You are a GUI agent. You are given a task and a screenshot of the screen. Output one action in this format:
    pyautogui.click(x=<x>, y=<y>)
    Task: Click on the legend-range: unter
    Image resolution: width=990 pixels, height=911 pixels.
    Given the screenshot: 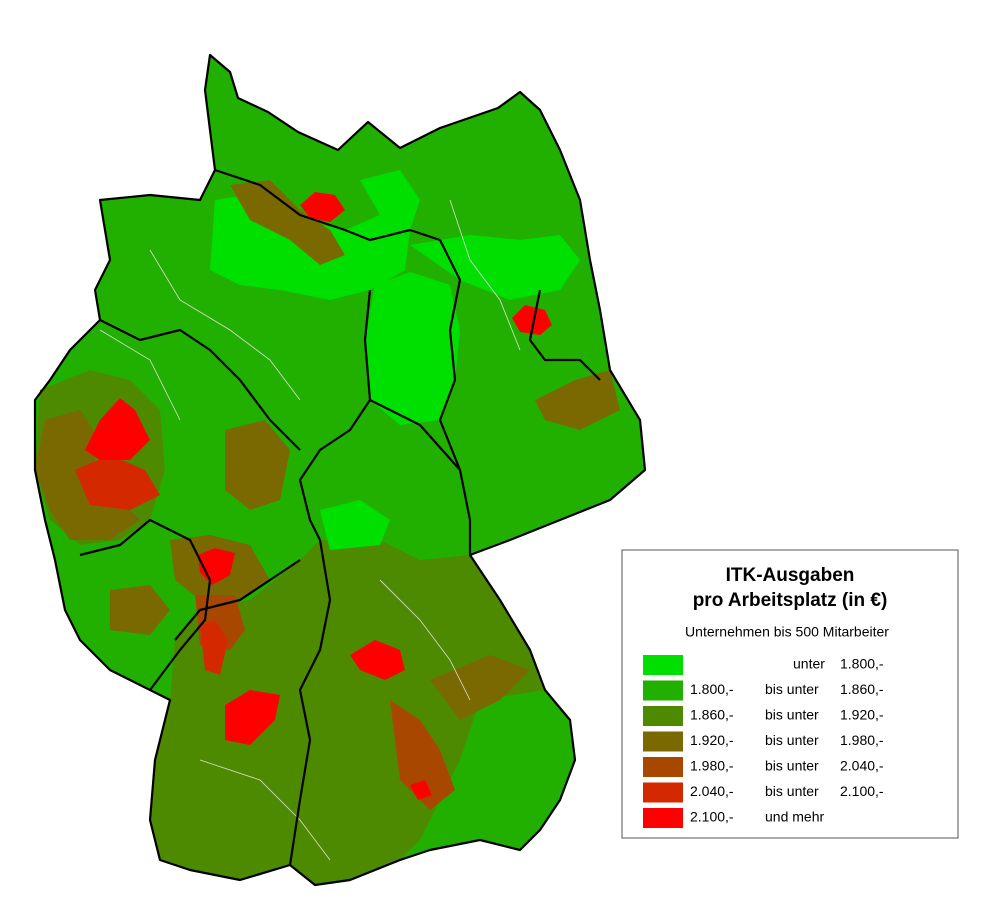 What is the action you would take?
    pyautogui.click(x=809, y=664)
    